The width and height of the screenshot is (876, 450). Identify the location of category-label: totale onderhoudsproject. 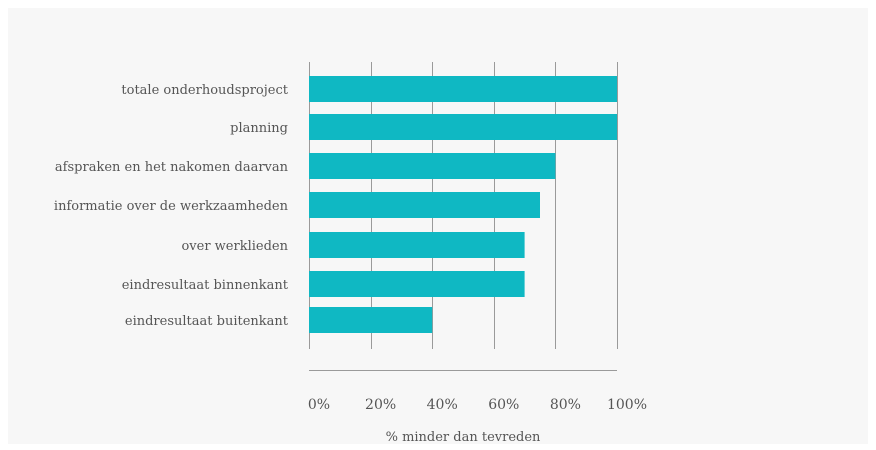
(204, 90).